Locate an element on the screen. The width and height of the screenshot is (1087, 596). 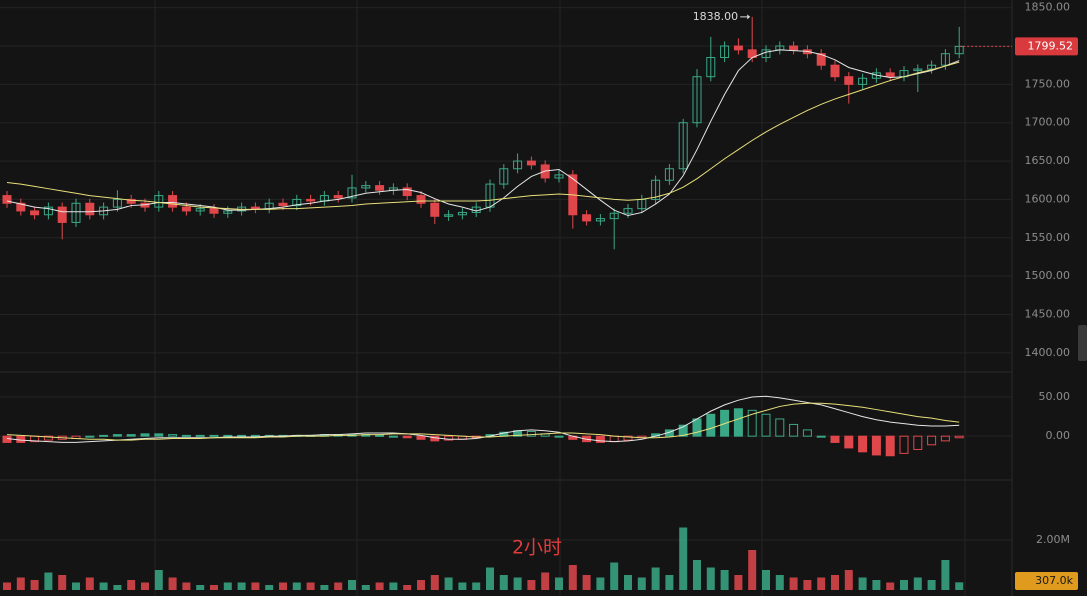
price-tag-label: 307.0k is located at coordinates (1054, 580).